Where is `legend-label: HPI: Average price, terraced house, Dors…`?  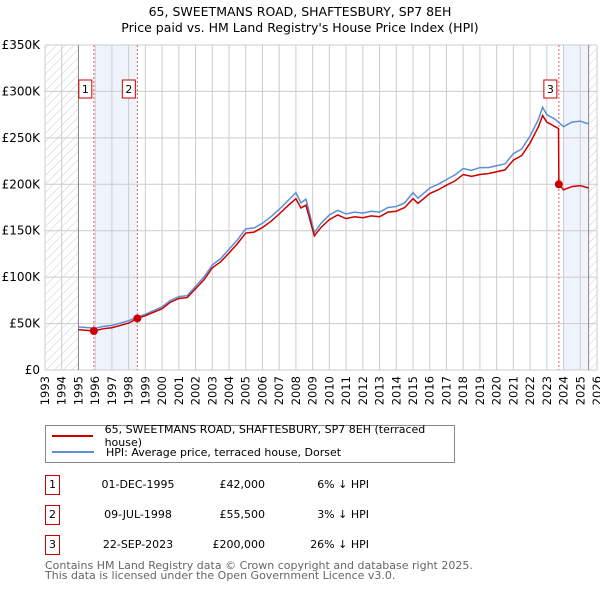 legend-label: HPI: Average price, terraced house, Dors… is located at coordinates (224, 452).